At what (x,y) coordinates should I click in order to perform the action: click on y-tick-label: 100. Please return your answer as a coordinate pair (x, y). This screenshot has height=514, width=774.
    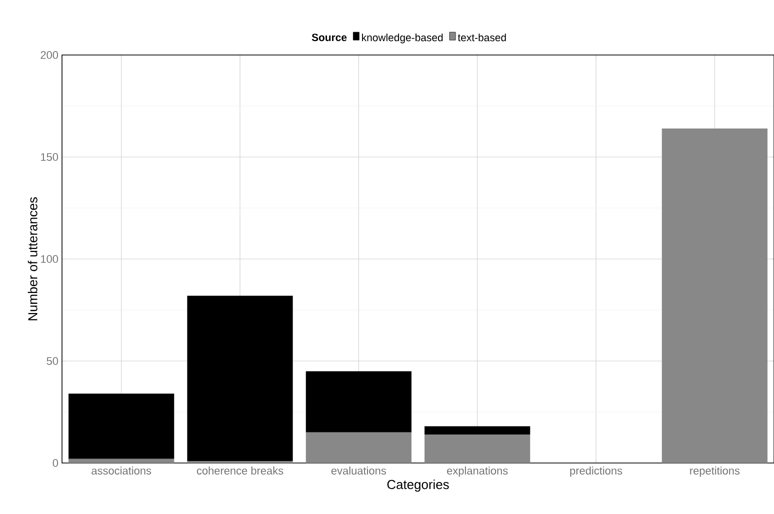
    Looking at the image, I should click on (49, 259).